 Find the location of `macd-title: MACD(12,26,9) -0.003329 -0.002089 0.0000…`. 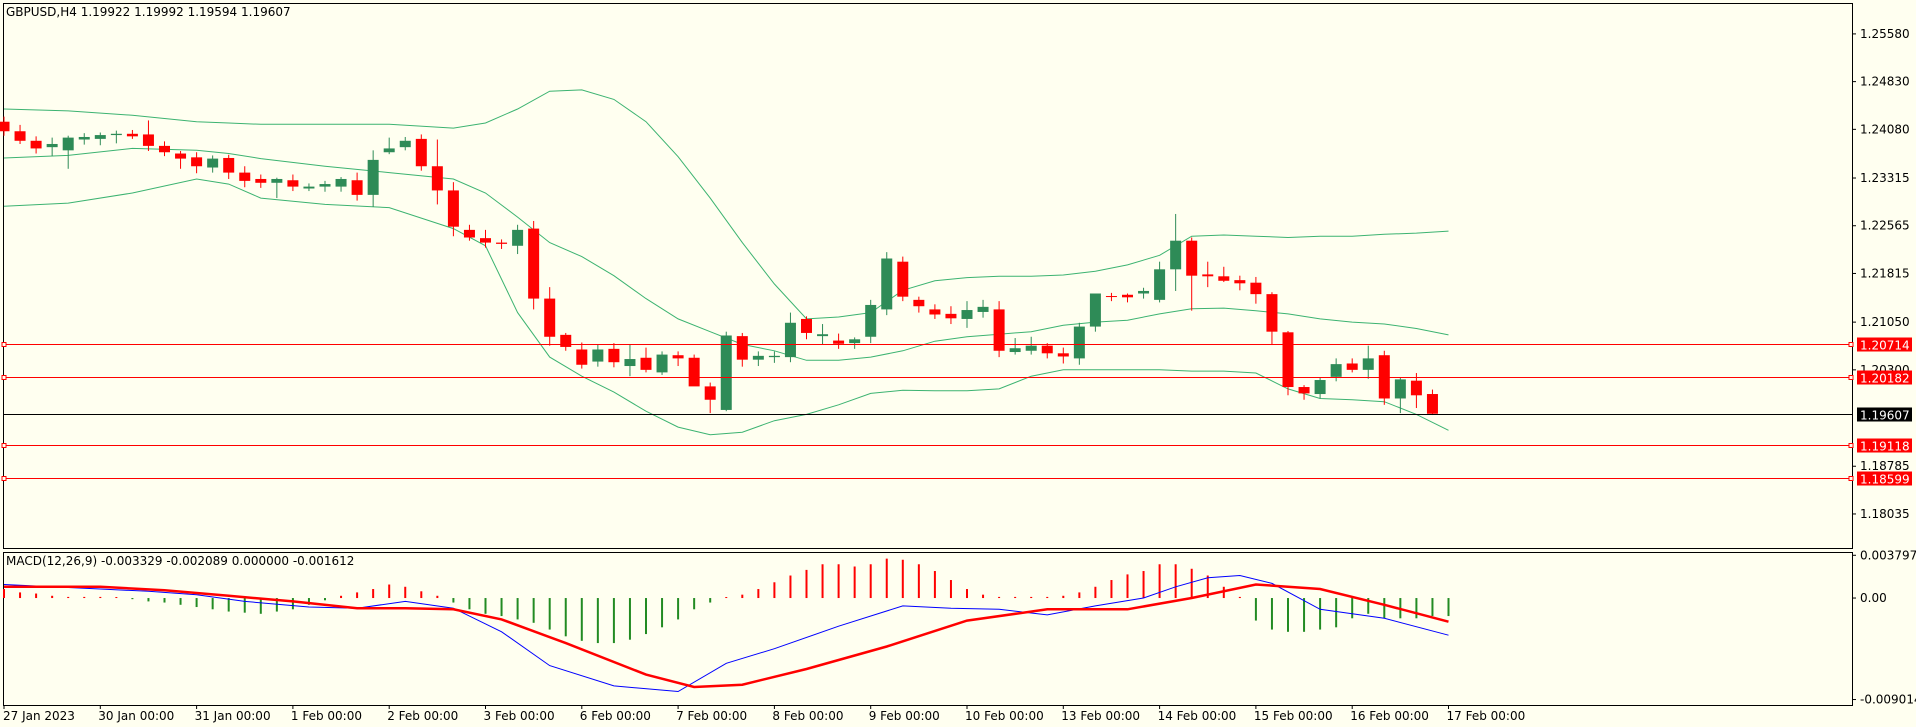

macd-title: MACD(12,26,9) -0.003329 -0.002089 0.0000… is located at coordinates (180, 561).